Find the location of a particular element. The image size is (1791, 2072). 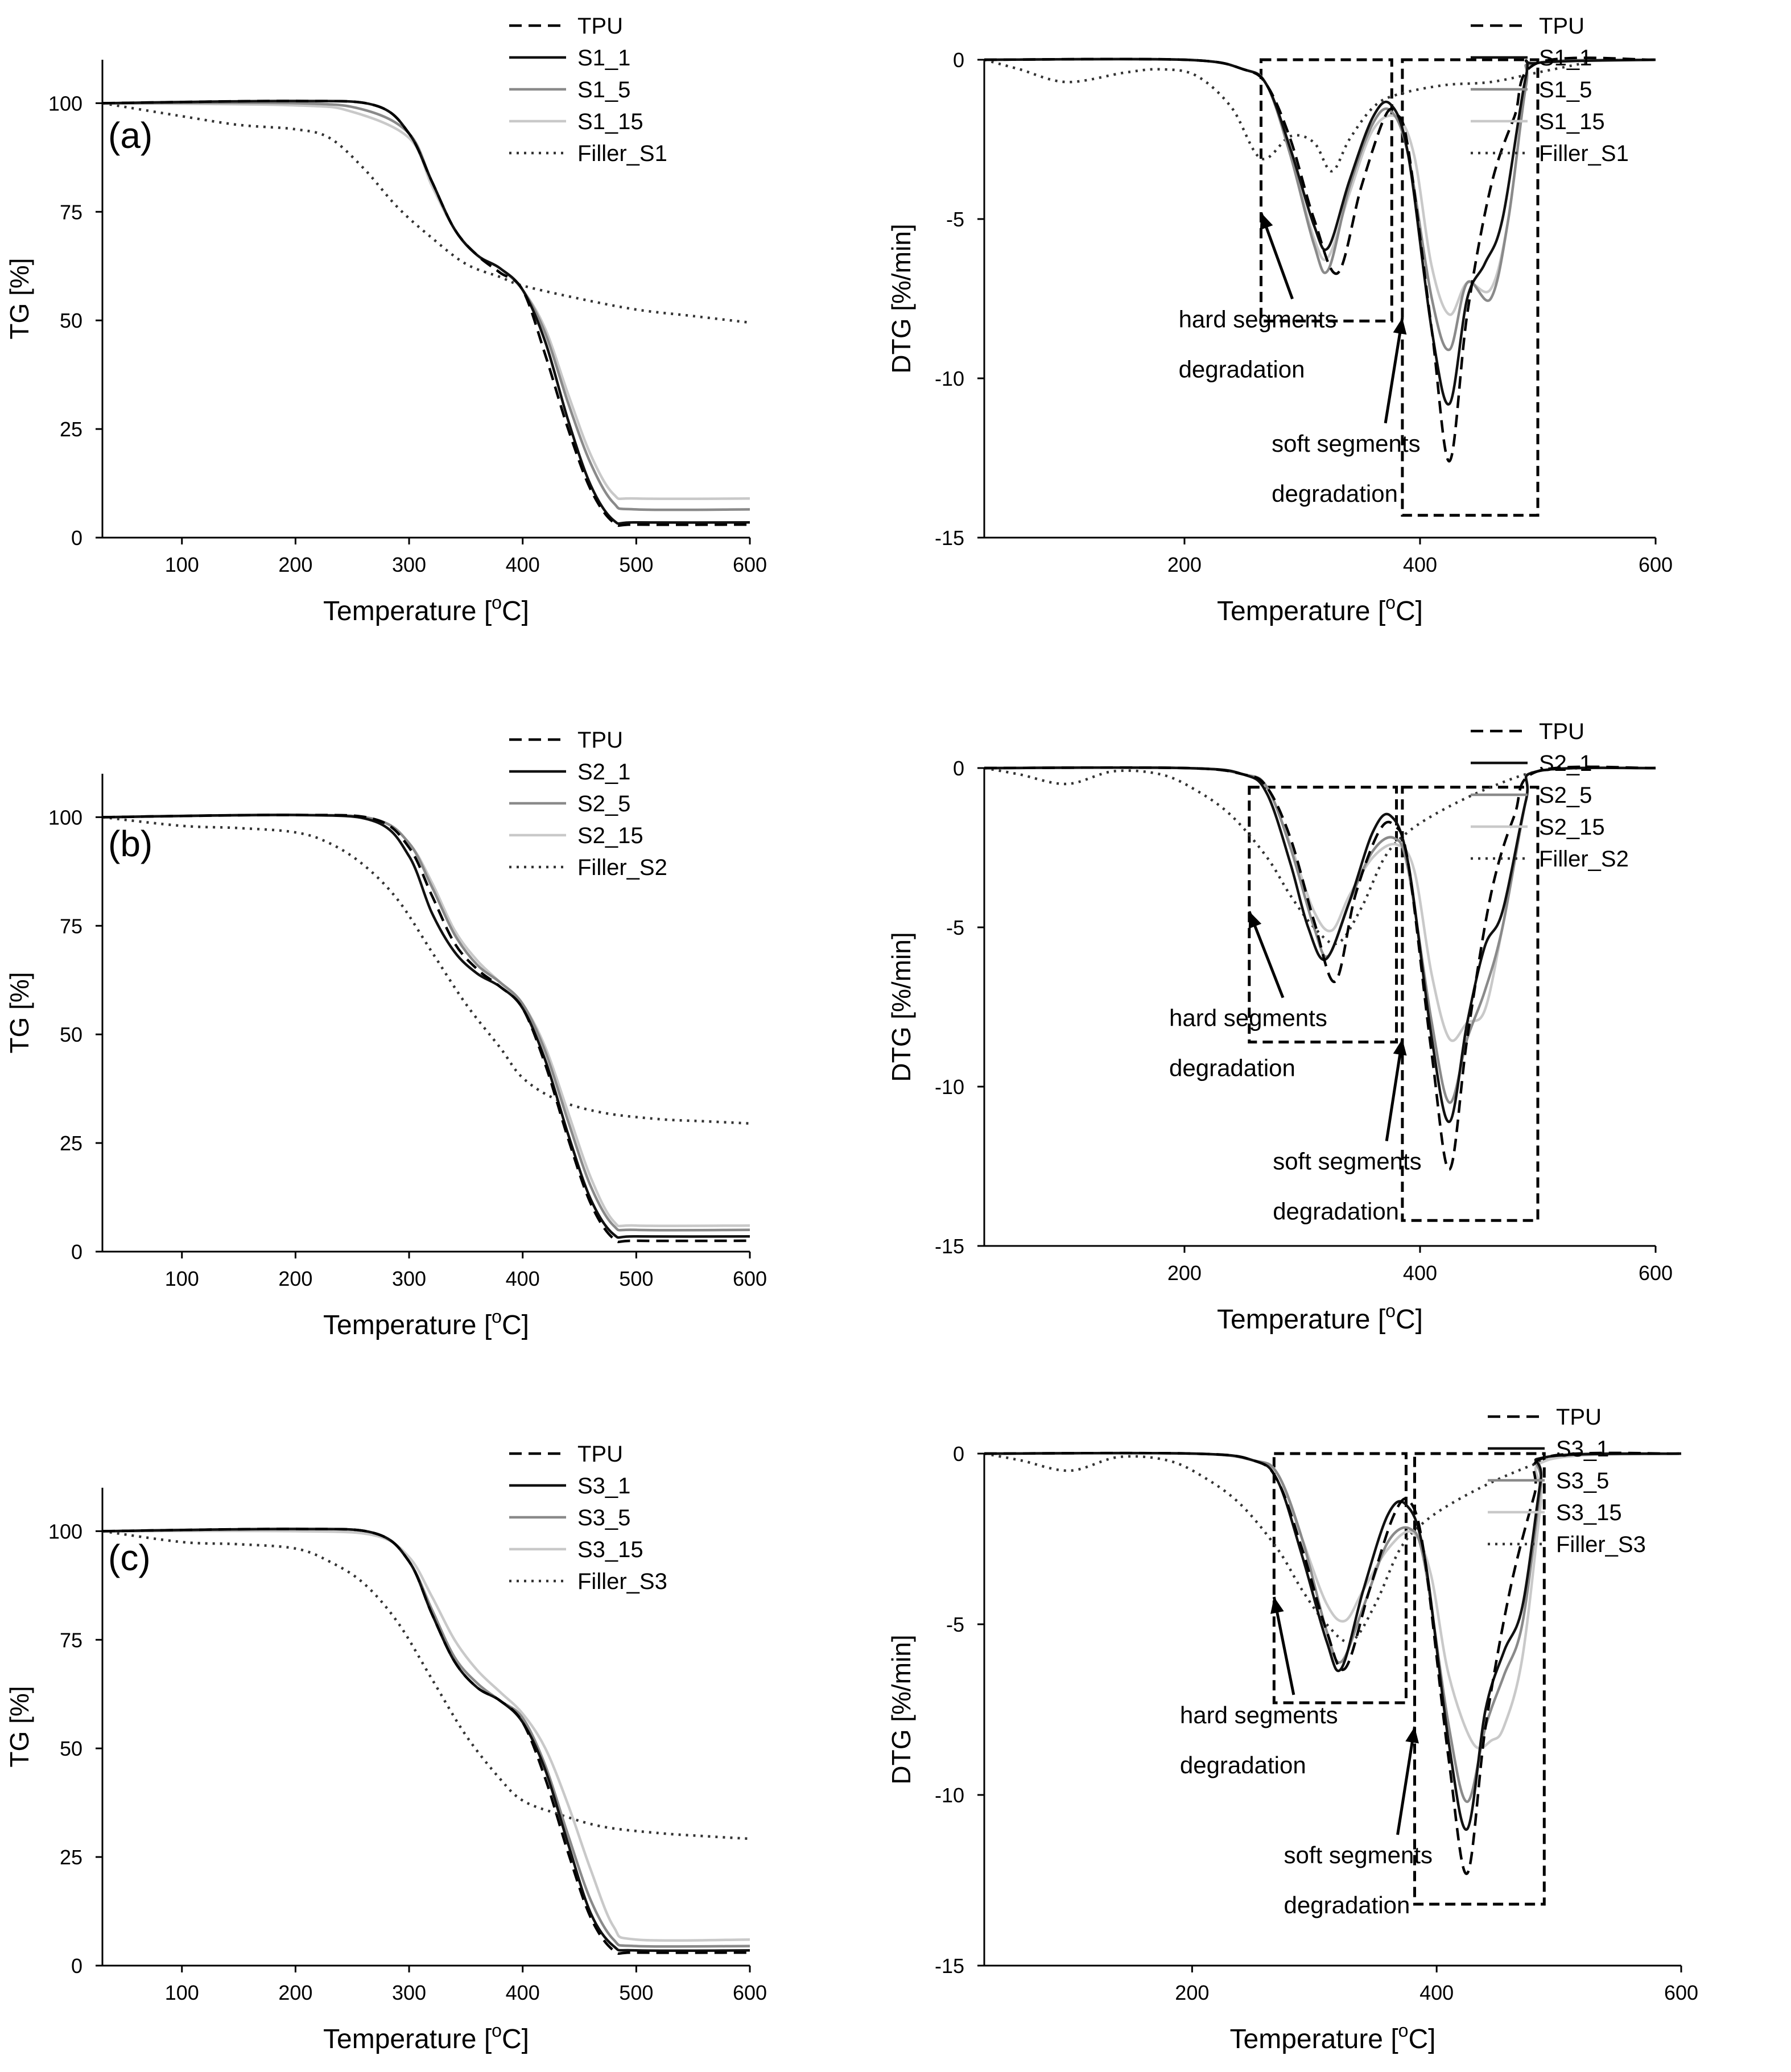

y-tick-label: 50 is located at coordinates (71, 1034).